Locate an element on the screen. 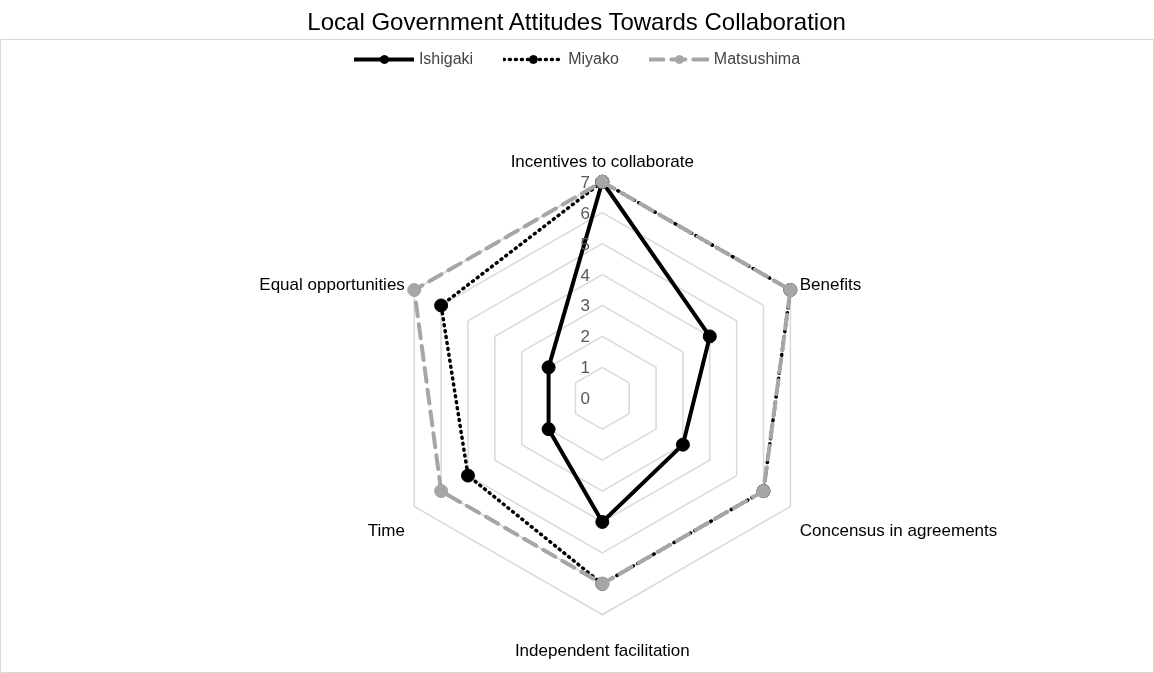 This screenshot has width=1154, height=673. spoke-label: Incentives to collaborate is located at coordinates (602, 161).